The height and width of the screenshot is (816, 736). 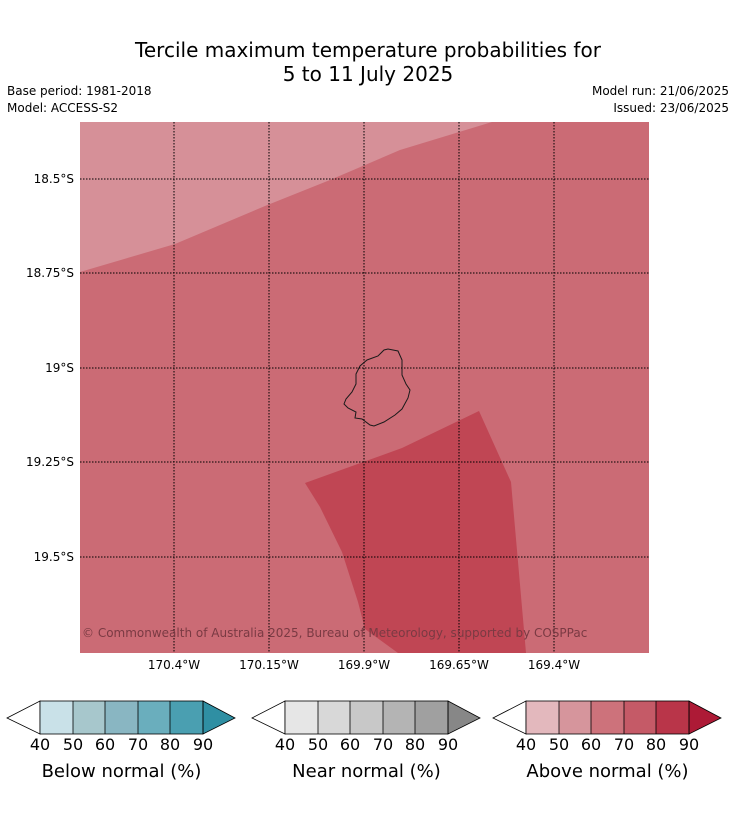 I want to click on meta-right: Model run: 21/06/2025 Issued: 23/06/2025, so click(x=660, y=100).